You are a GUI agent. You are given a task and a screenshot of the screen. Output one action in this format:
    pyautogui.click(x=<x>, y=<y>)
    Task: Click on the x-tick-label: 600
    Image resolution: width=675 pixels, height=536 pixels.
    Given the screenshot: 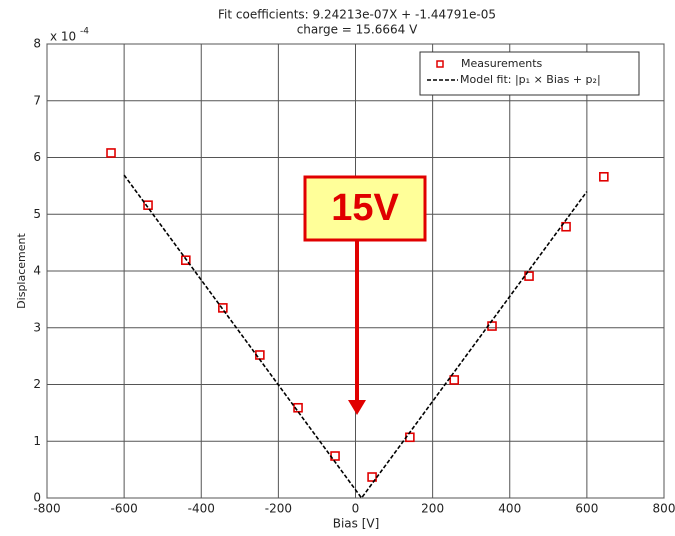 What is the action you would take?
    pyautogui.click(x=586, y=509)
    